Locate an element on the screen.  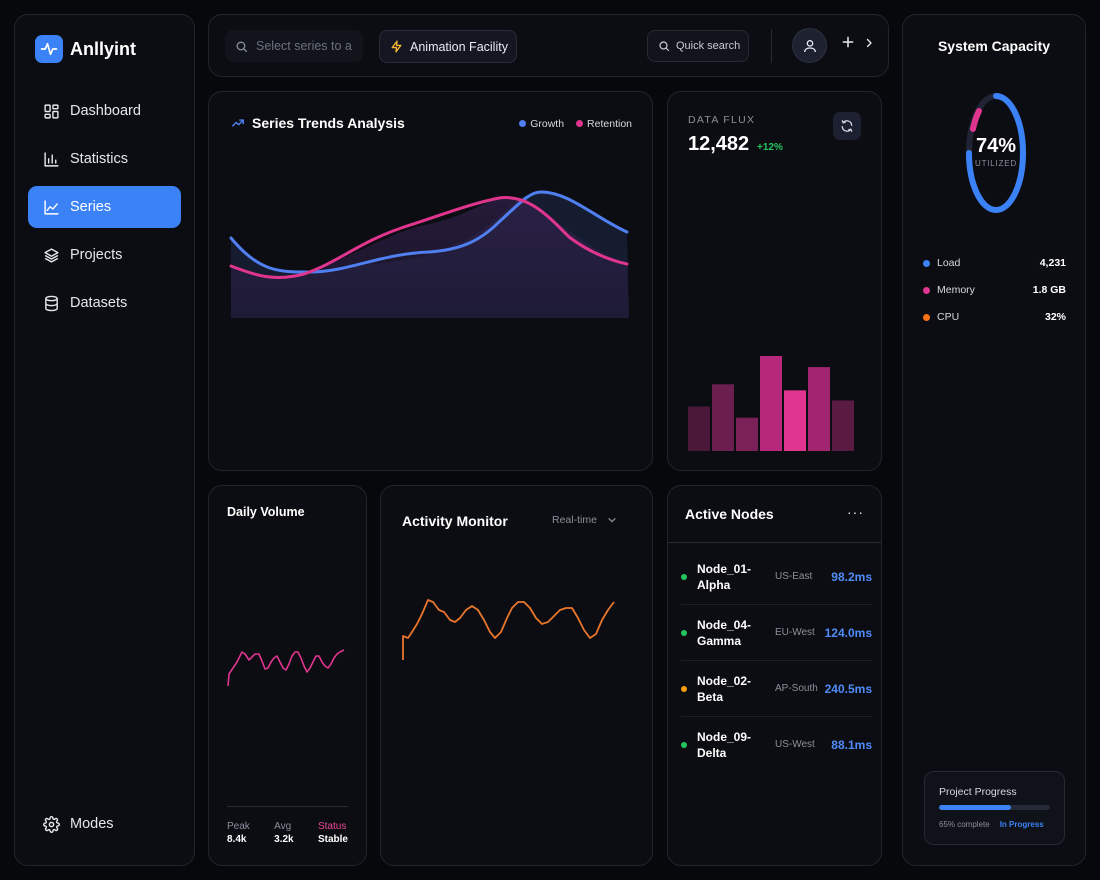
database-icon is located at coordinates (51, 303).